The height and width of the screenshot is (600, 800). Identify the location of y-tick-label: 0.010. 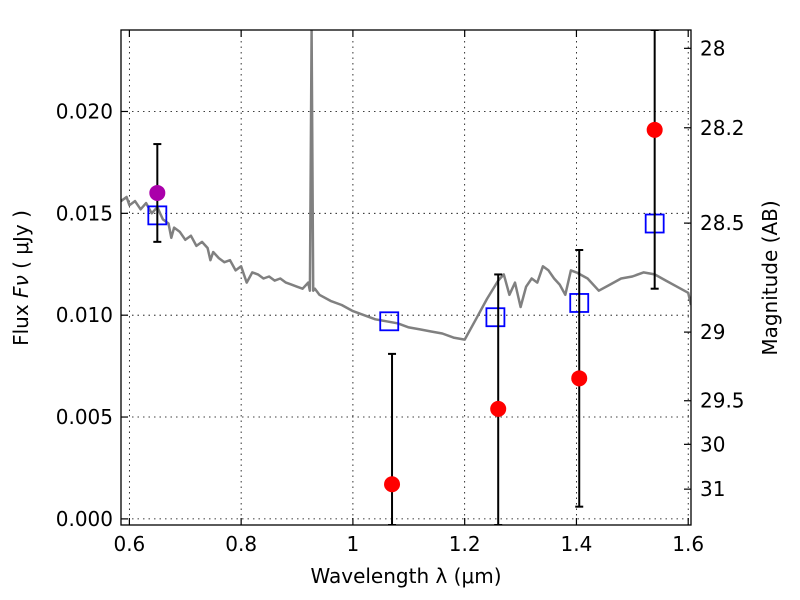
(84, 315).